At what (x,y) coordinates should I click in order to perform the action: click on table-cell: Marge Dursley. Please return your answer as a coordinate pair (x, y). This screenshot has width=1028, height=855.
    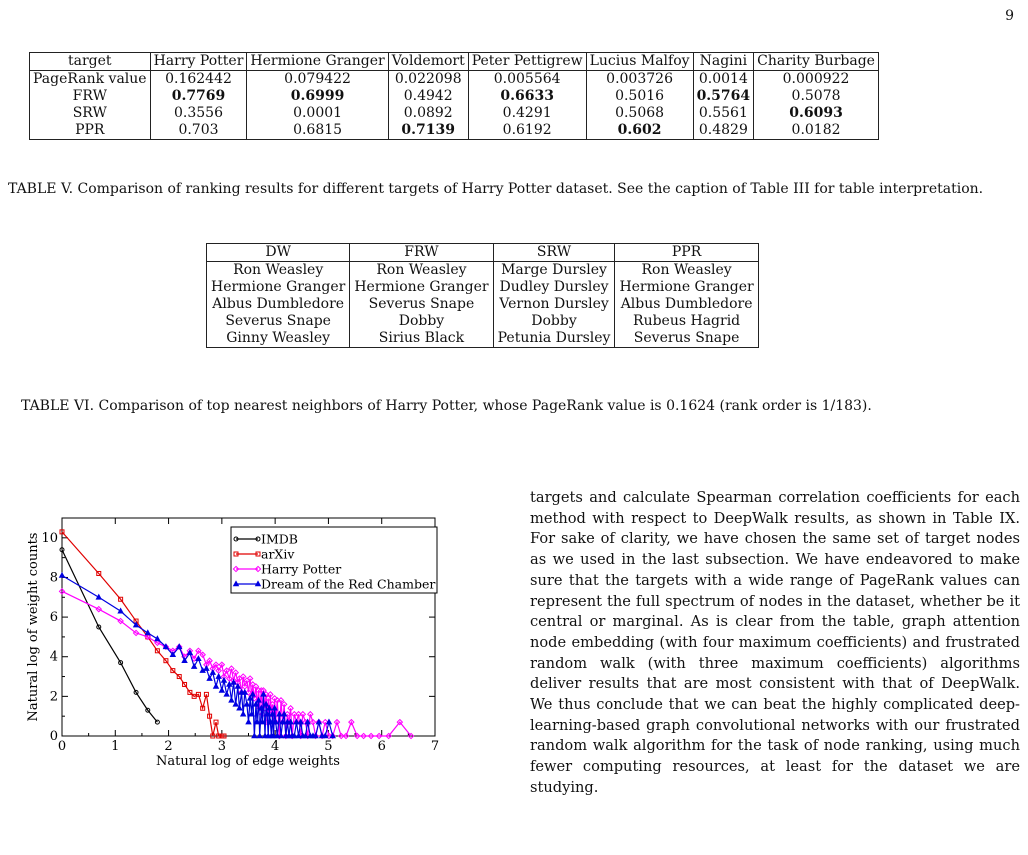
    Looking at the image, I should click on (554, 270).